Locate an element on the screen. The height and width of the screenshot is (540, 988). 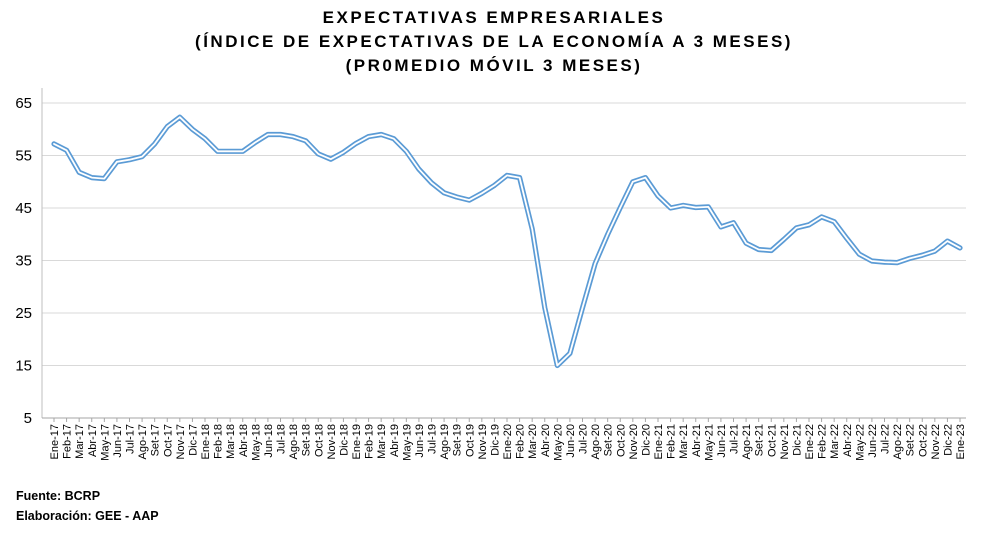
x-tick-label: Feb-21 is located at coordinates (672, 441).